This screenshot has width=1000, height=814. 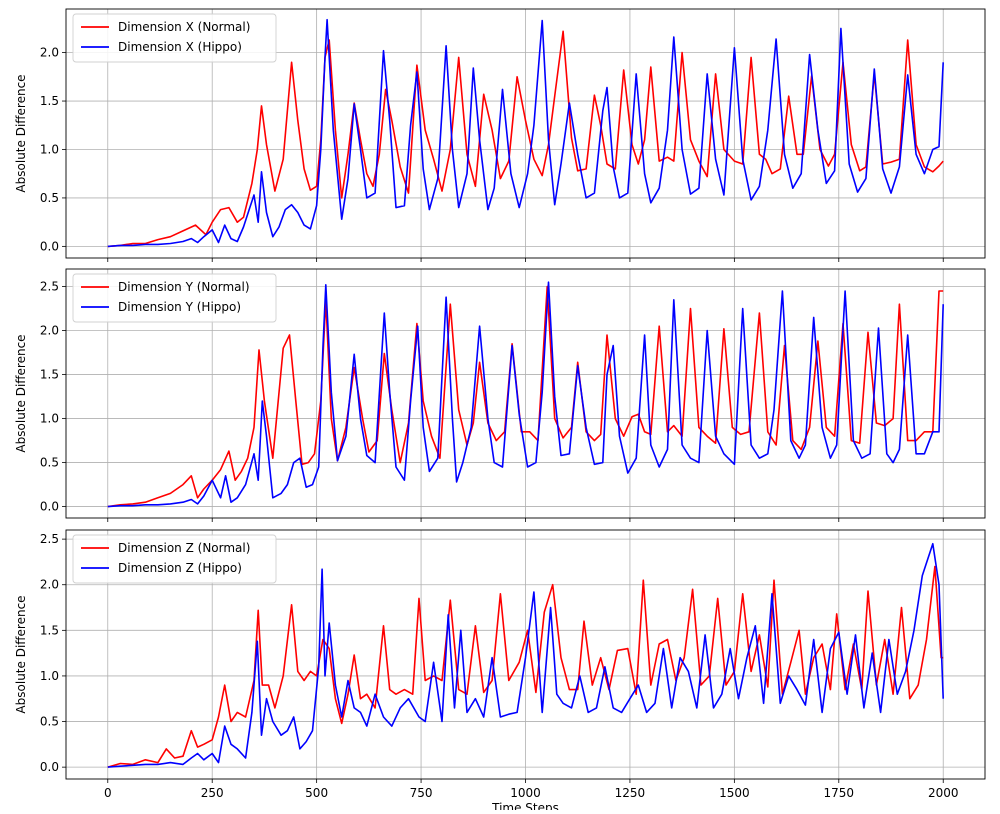 I want to click on x-tick-label: 1500, so click(x=734, y=793).